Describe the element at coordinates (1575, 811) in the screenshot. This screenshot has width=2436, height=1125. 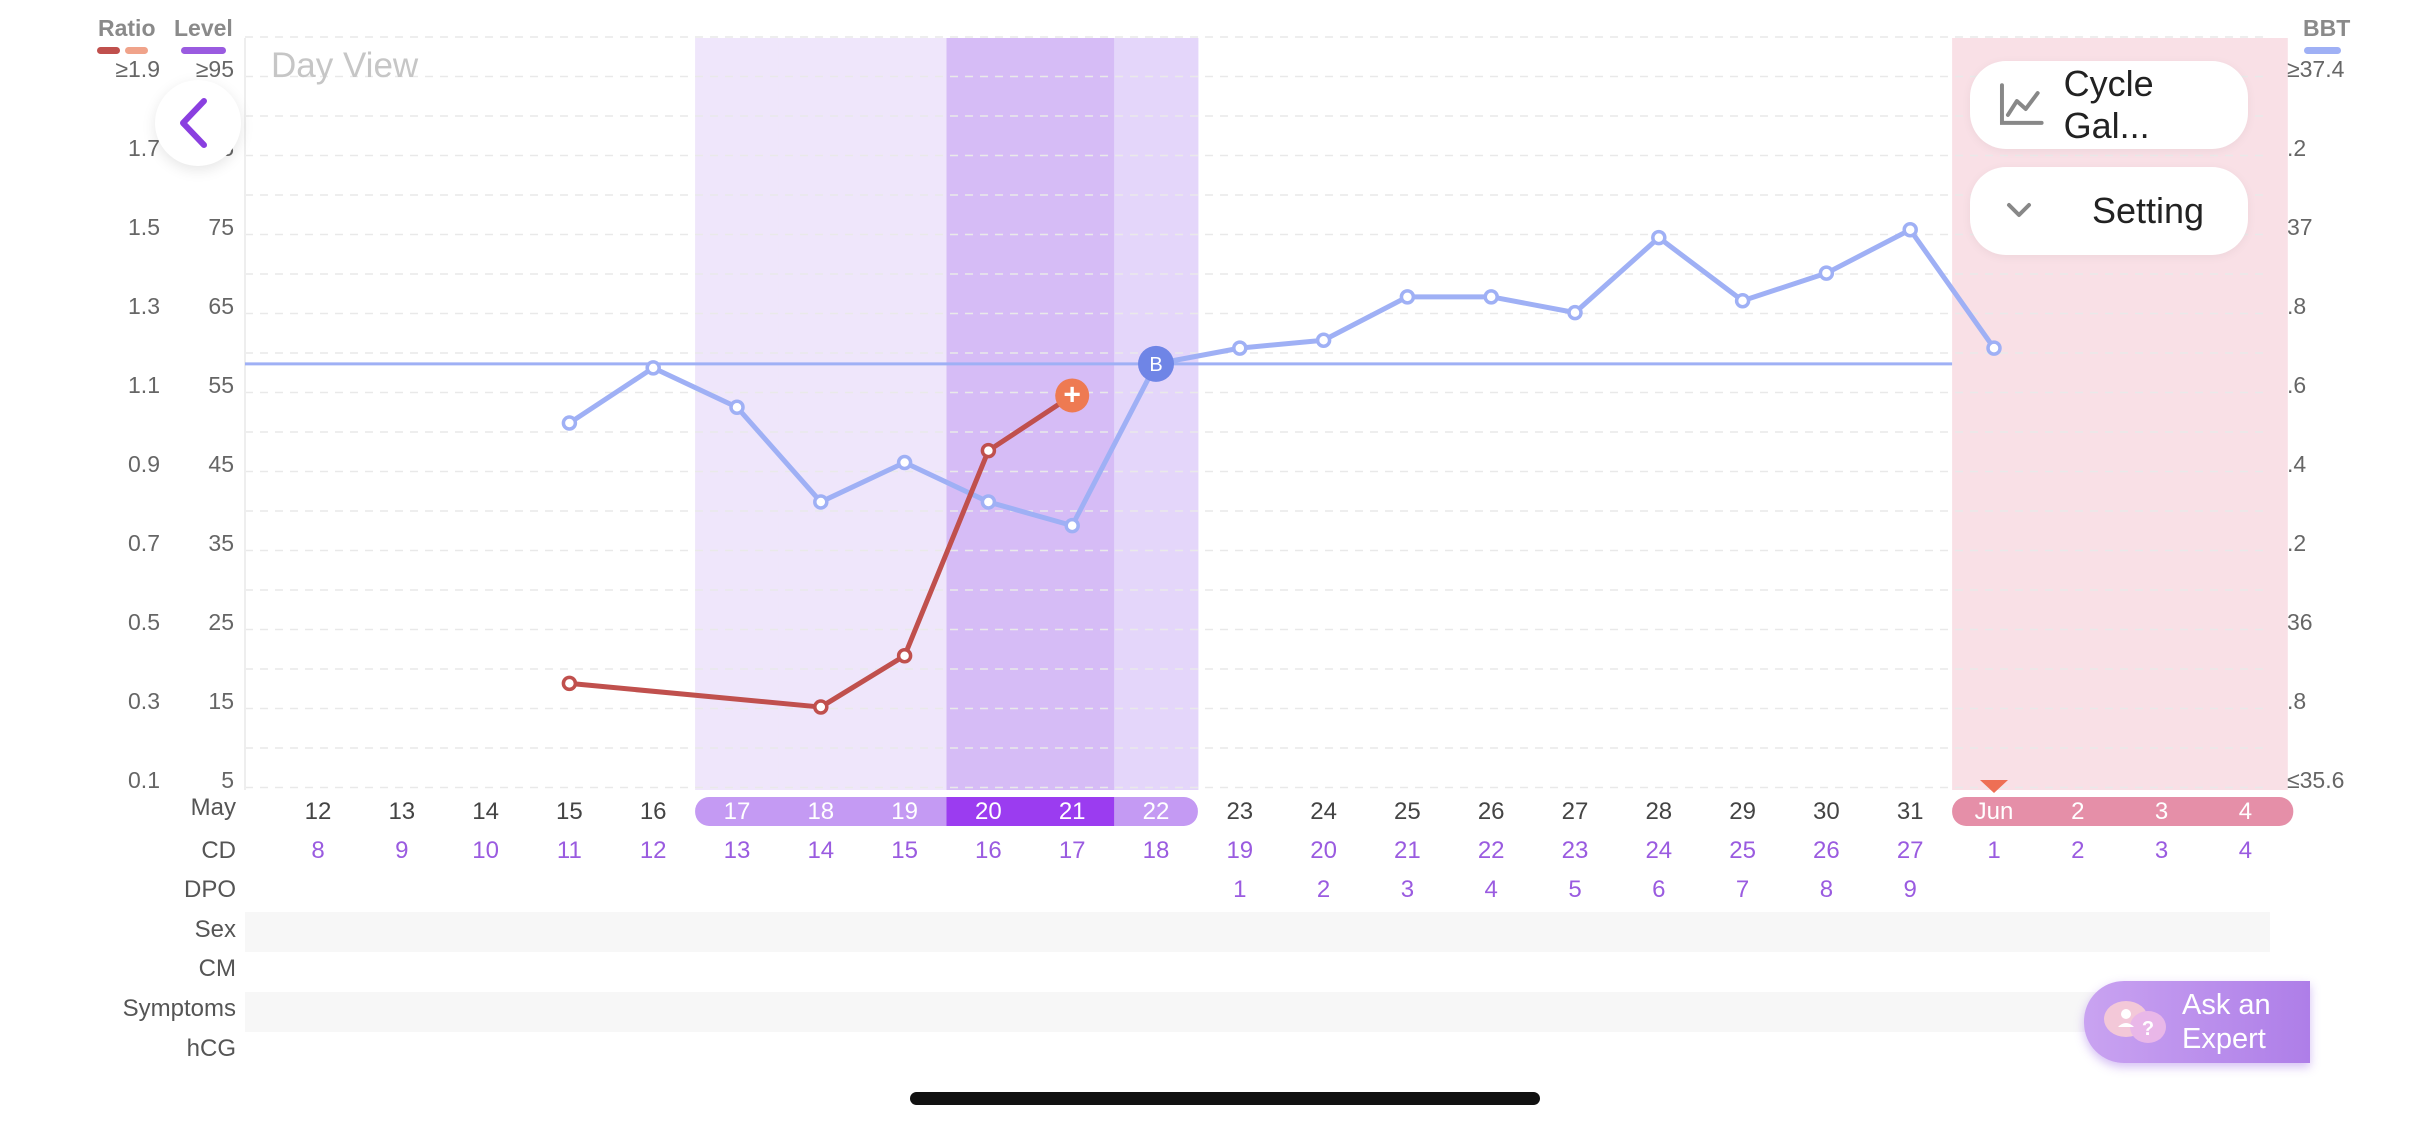
I see `date-cell: 27` at that location.